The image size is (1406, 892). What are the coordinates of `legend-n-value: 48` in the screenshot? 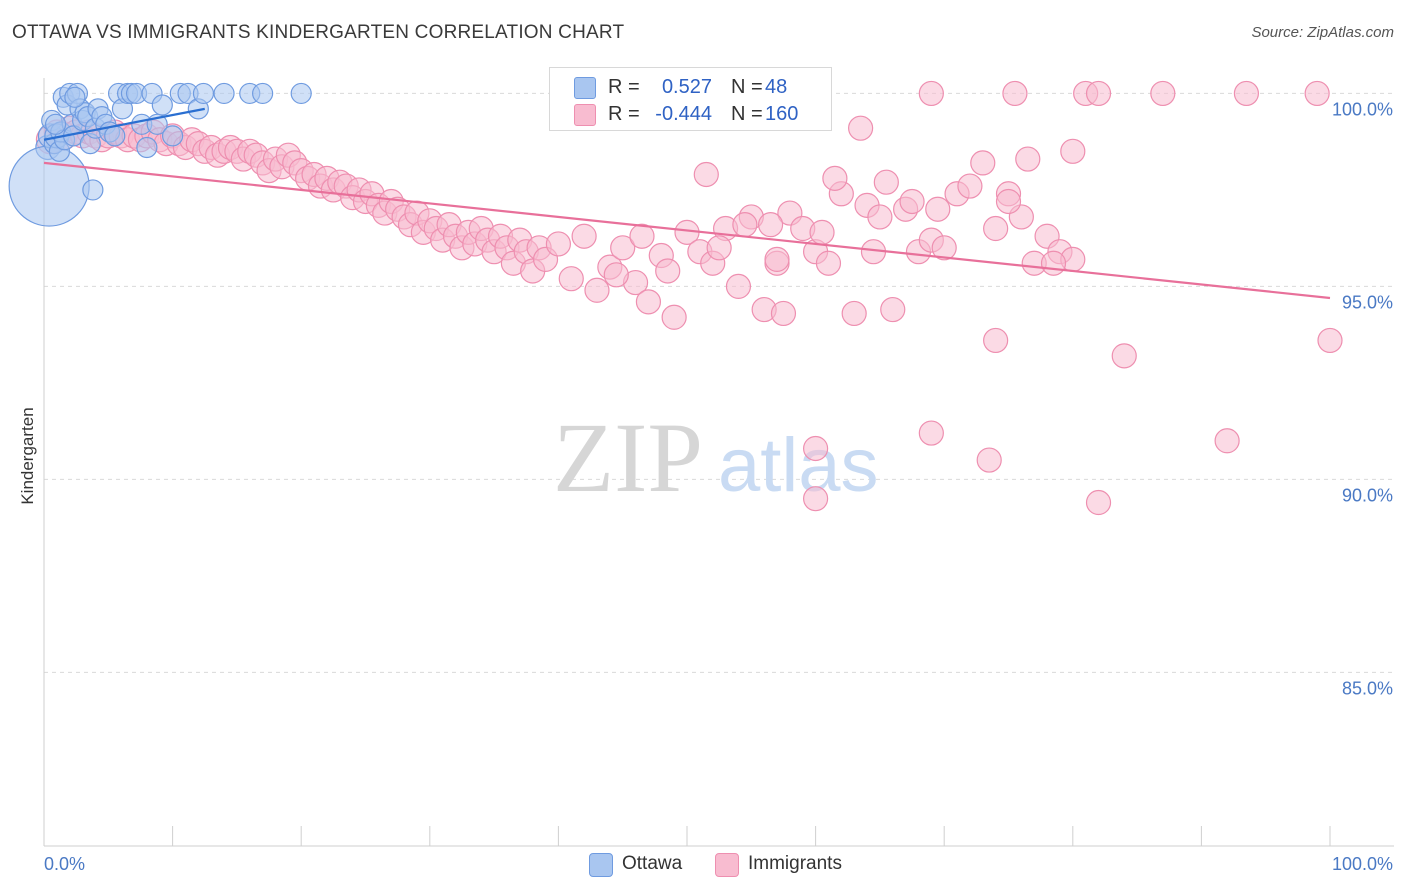 It's located at (776, 87).